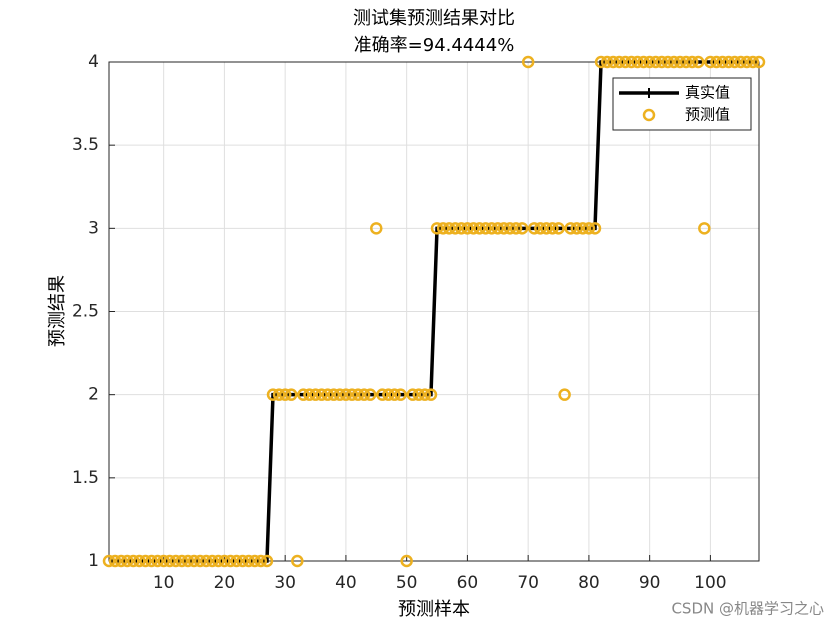 The height and width of the screenshot is (630, 840). What do you see at coordinates (650, 583) in the screenshot?
I see `x-tick-label: 90` at bounding box center [650, 583].